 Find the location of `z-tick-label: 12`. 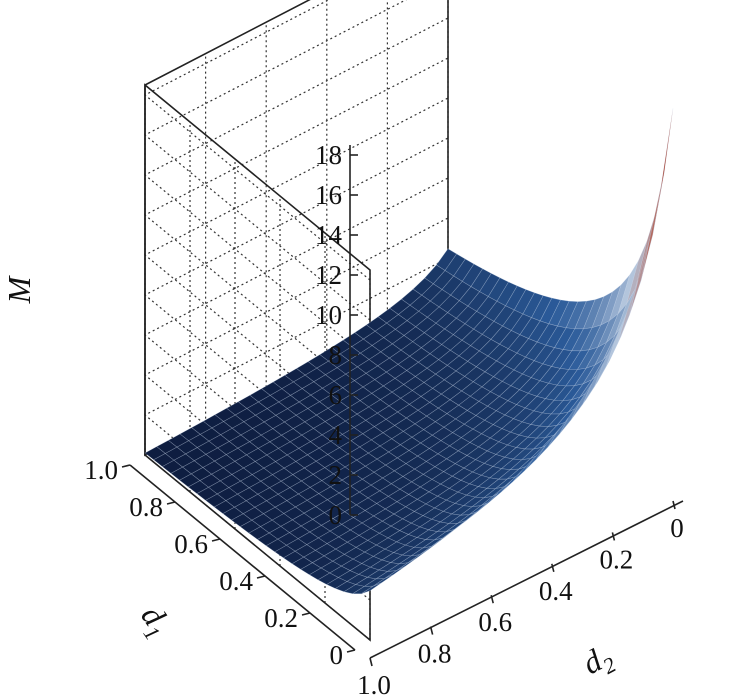

z-tick-label: 12 is located at coordinates (328, 275).